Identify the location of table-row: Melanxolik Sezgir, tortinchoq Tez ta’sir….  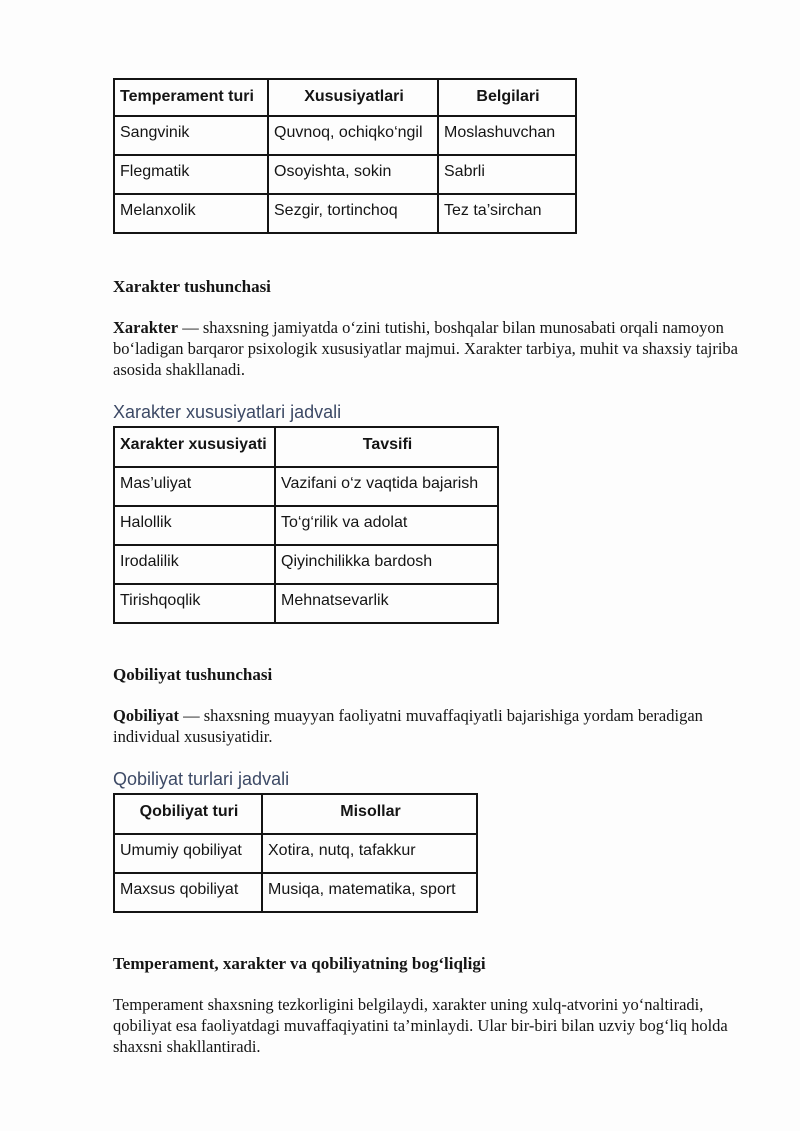
(345, 213).